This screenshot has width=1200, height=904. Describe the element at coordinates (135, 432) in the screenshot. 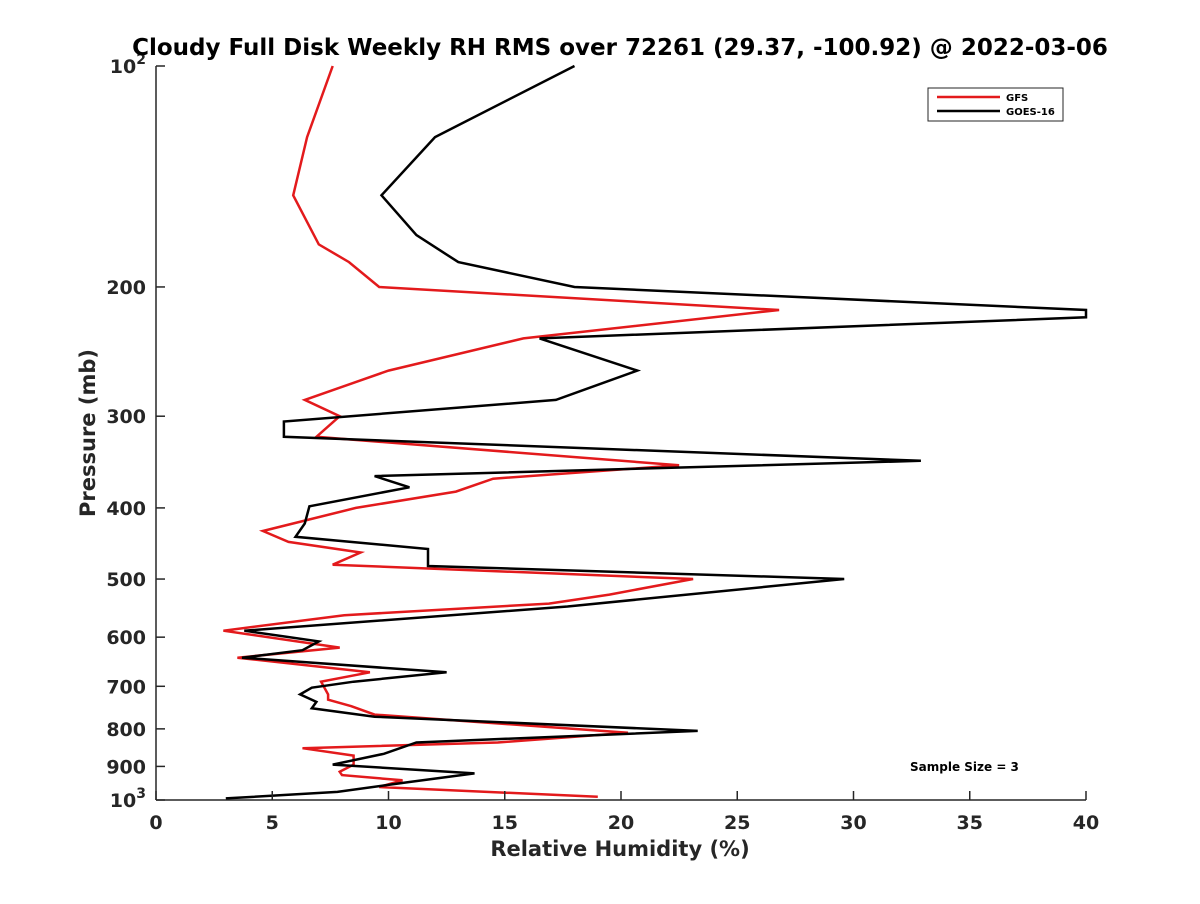

I see `y-axis-ticks: 10² 200 300 400 500 600 700 800 900 10³` at that location.